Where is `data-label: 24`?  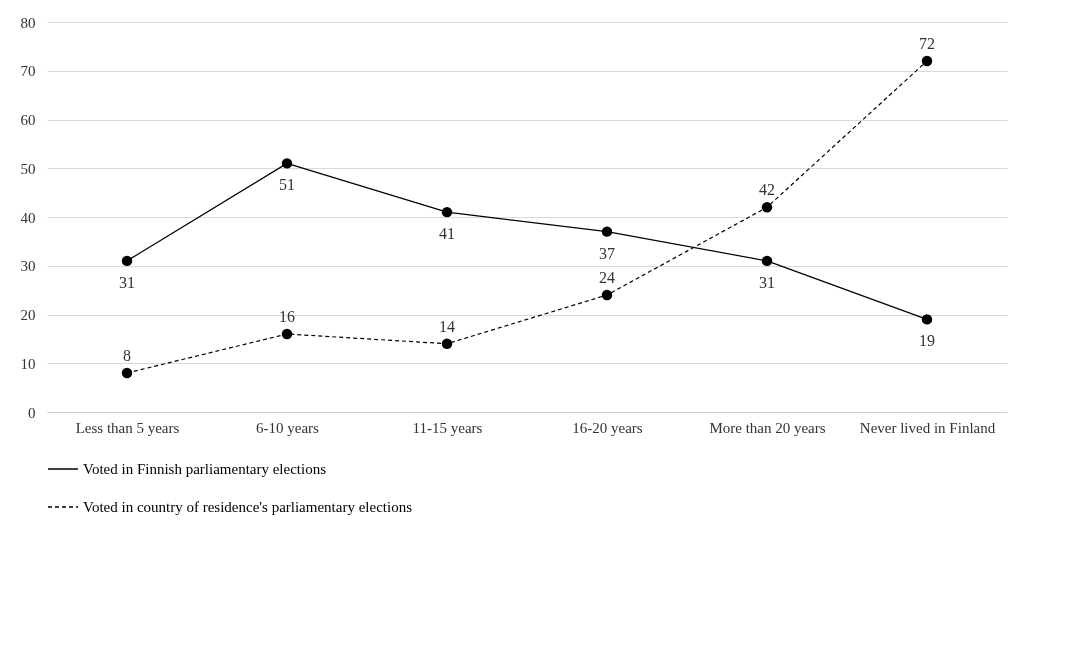 data-label: 24 is located at coordinates (607, 277).